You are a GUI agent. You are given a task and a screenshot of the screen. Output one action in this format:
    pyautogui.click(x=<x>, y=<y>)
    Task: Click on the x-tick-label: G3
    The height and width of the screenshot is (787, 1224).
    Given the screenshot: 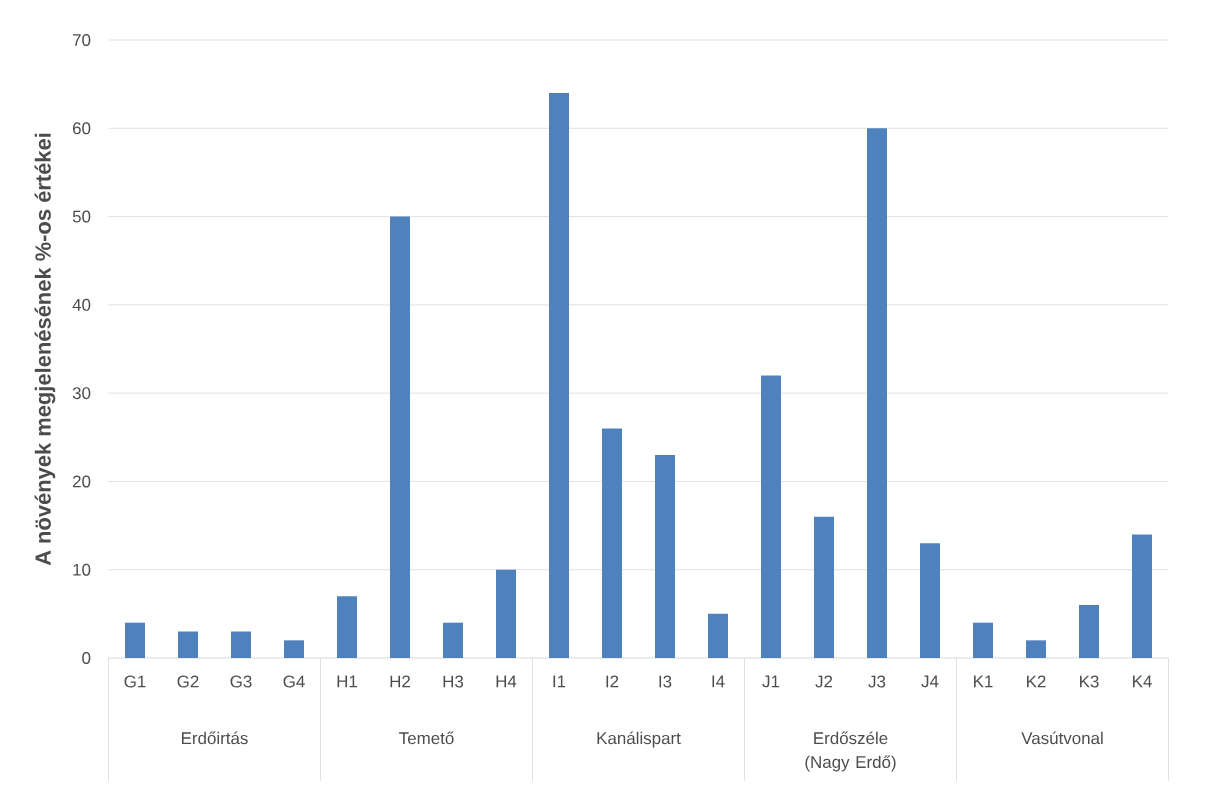 What is the action you would take?
    pyautogui.click(x=241, y=681)
    